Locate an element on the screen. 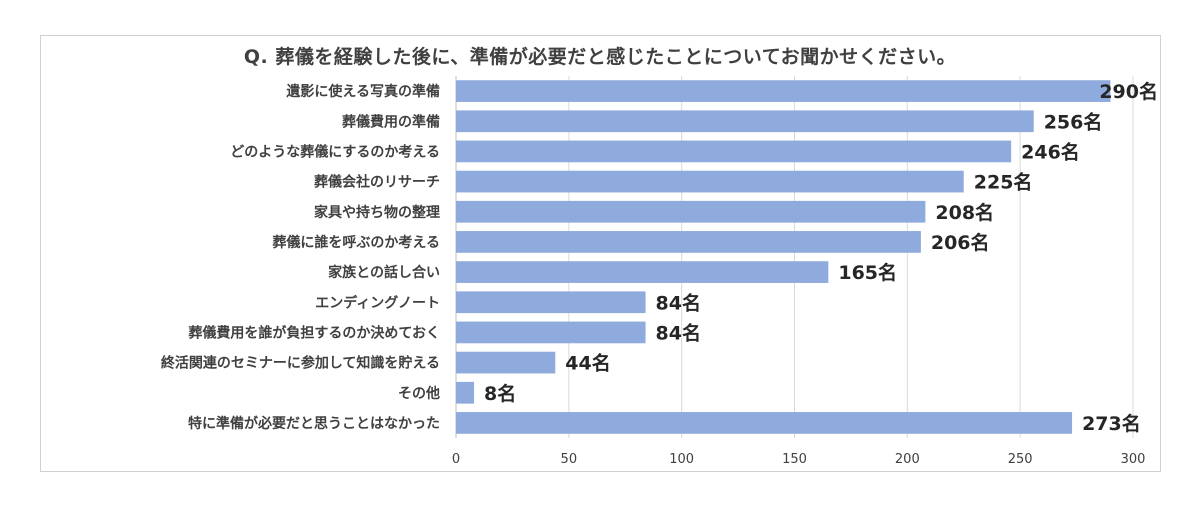  data-label: 256名 is located at coordinates (1073, 121).